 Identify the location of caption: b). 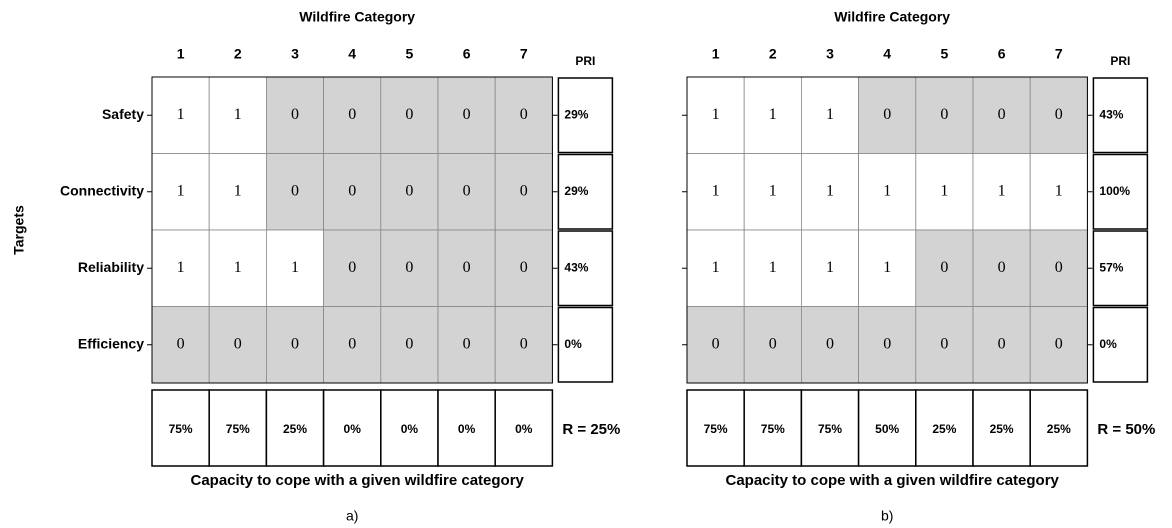
(887, 516).